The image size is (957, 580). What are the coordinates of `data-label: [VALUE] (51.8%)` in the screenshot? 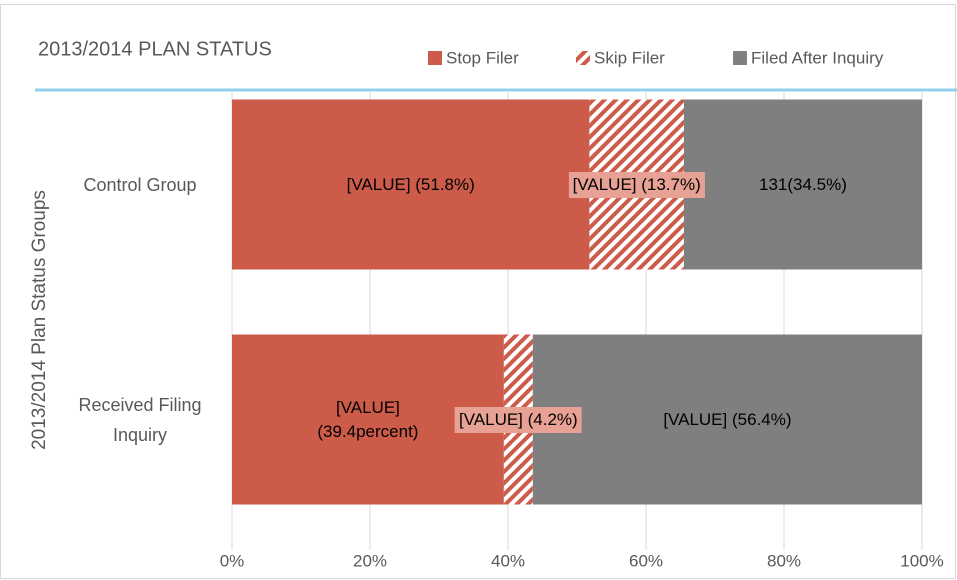 It's located at (410, 184).